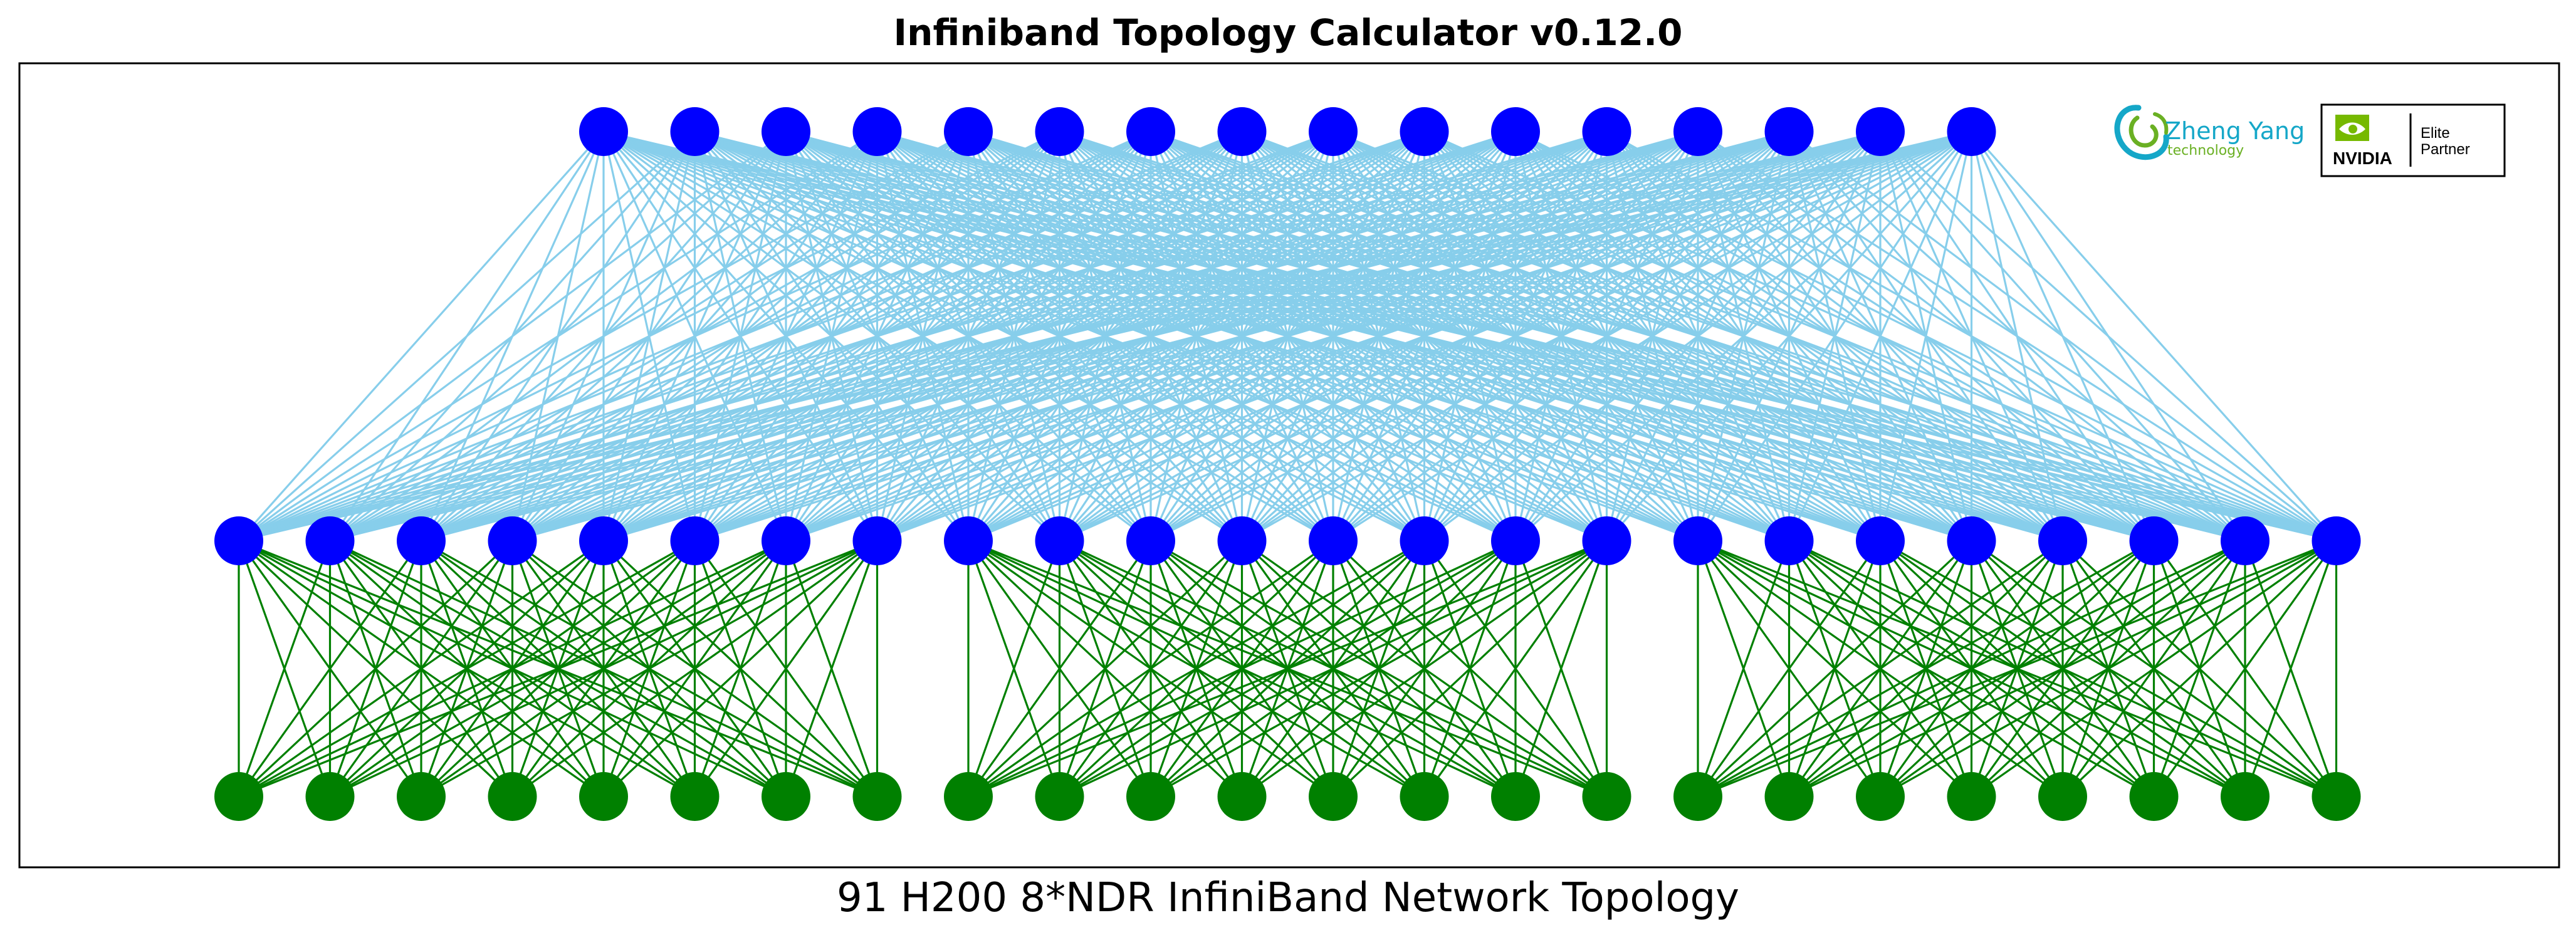 Image resolution: width=2576 pixels, height=935 pixels. I want to click on partner-line1: Elite, so click(2435, 133).